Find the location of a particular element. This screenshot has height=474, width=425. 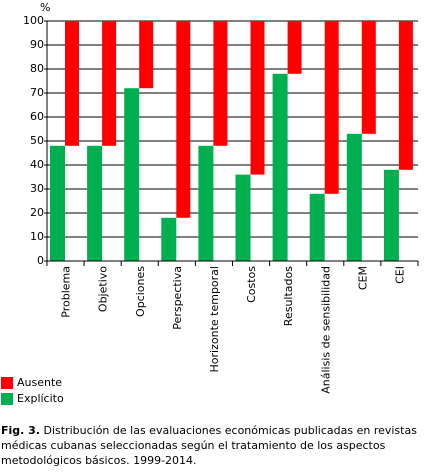

y-tick-label: 0 is located at coordinates (40, 260).